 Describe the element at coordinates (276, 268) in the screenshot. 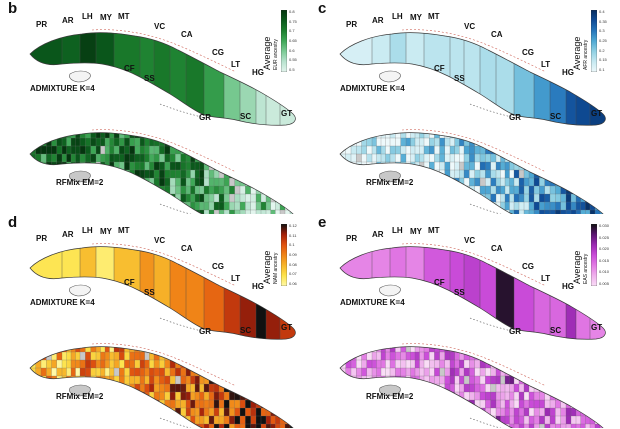

I see `legend-subtitle: NAM ancestry` at that location.